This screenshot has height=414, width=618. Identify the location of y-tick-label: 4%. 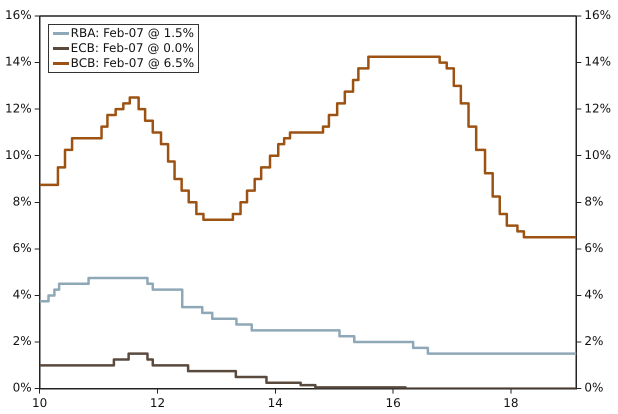
(22, 295).